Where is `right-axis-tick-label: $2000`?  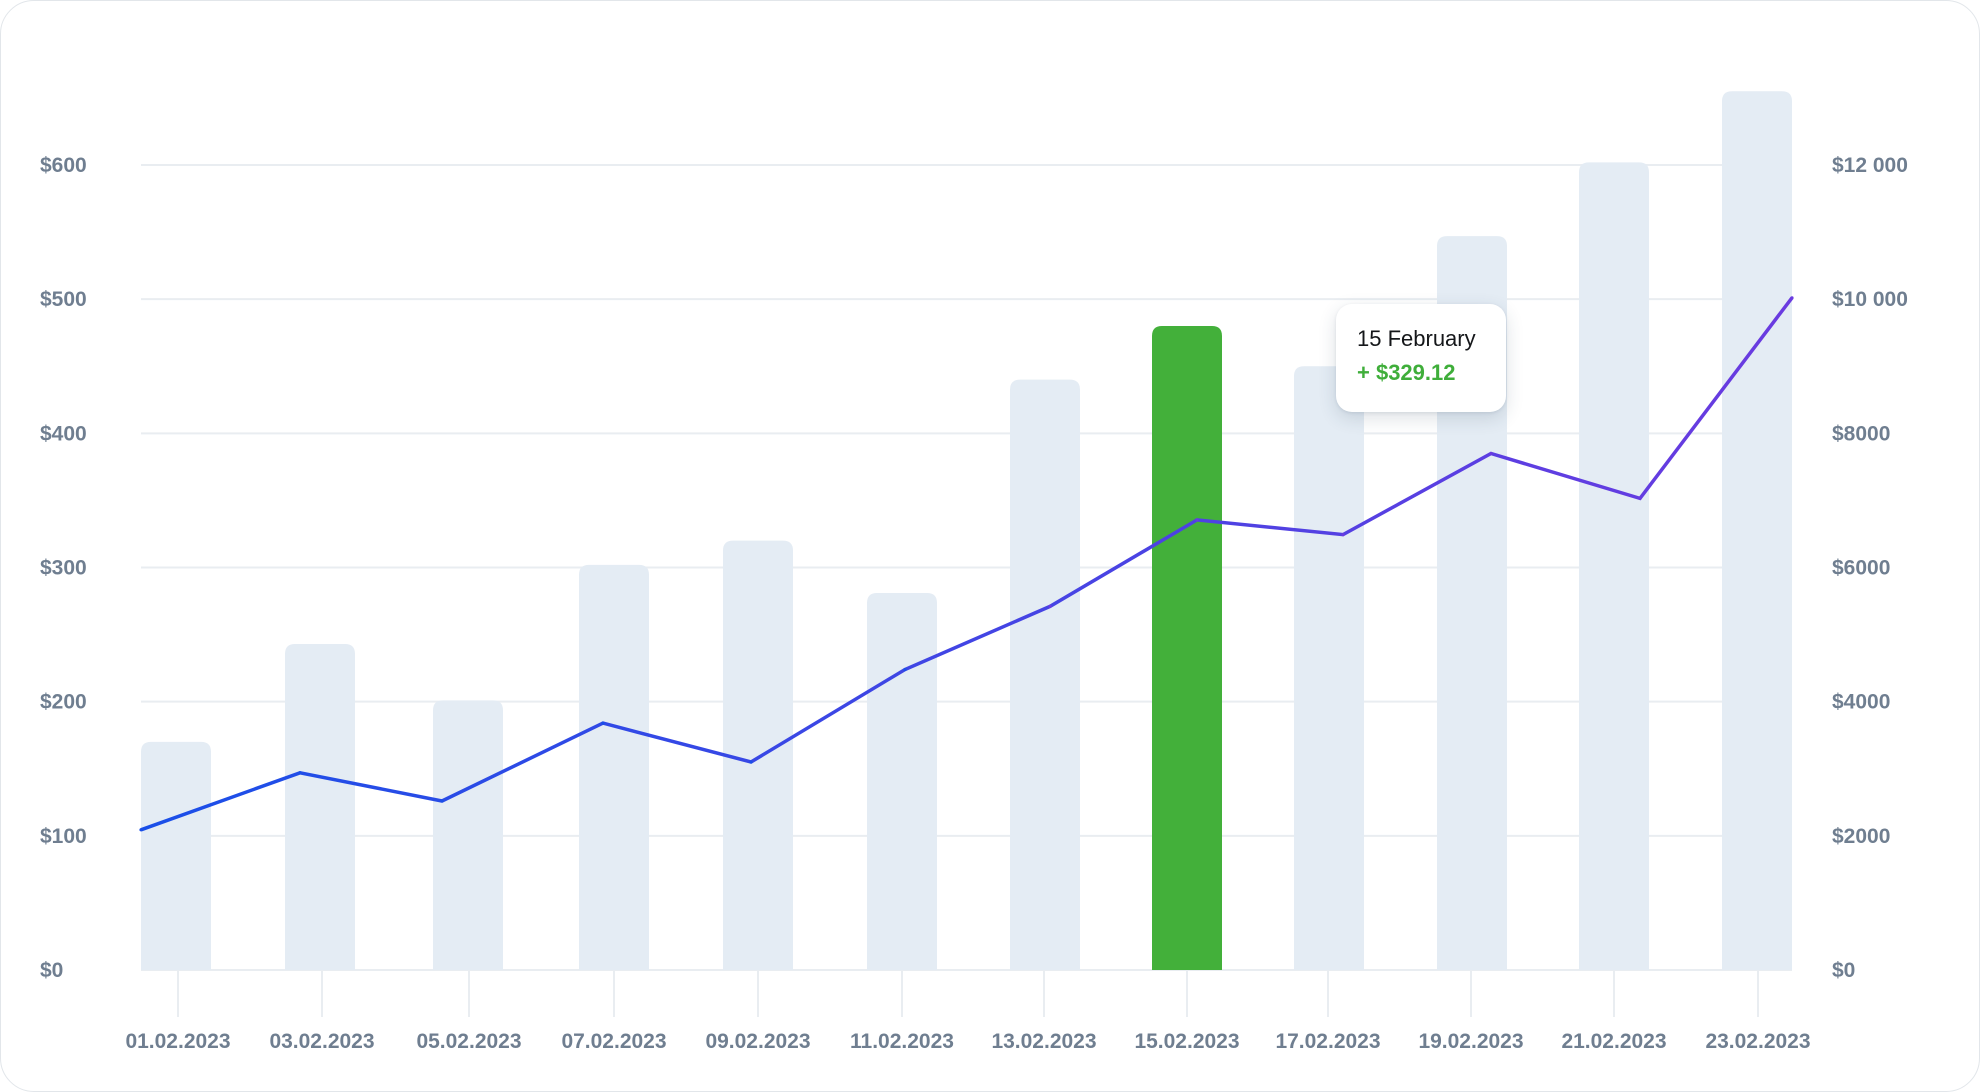 right-axis-tick-label: $2000 is located at coordinates (1861, 836).